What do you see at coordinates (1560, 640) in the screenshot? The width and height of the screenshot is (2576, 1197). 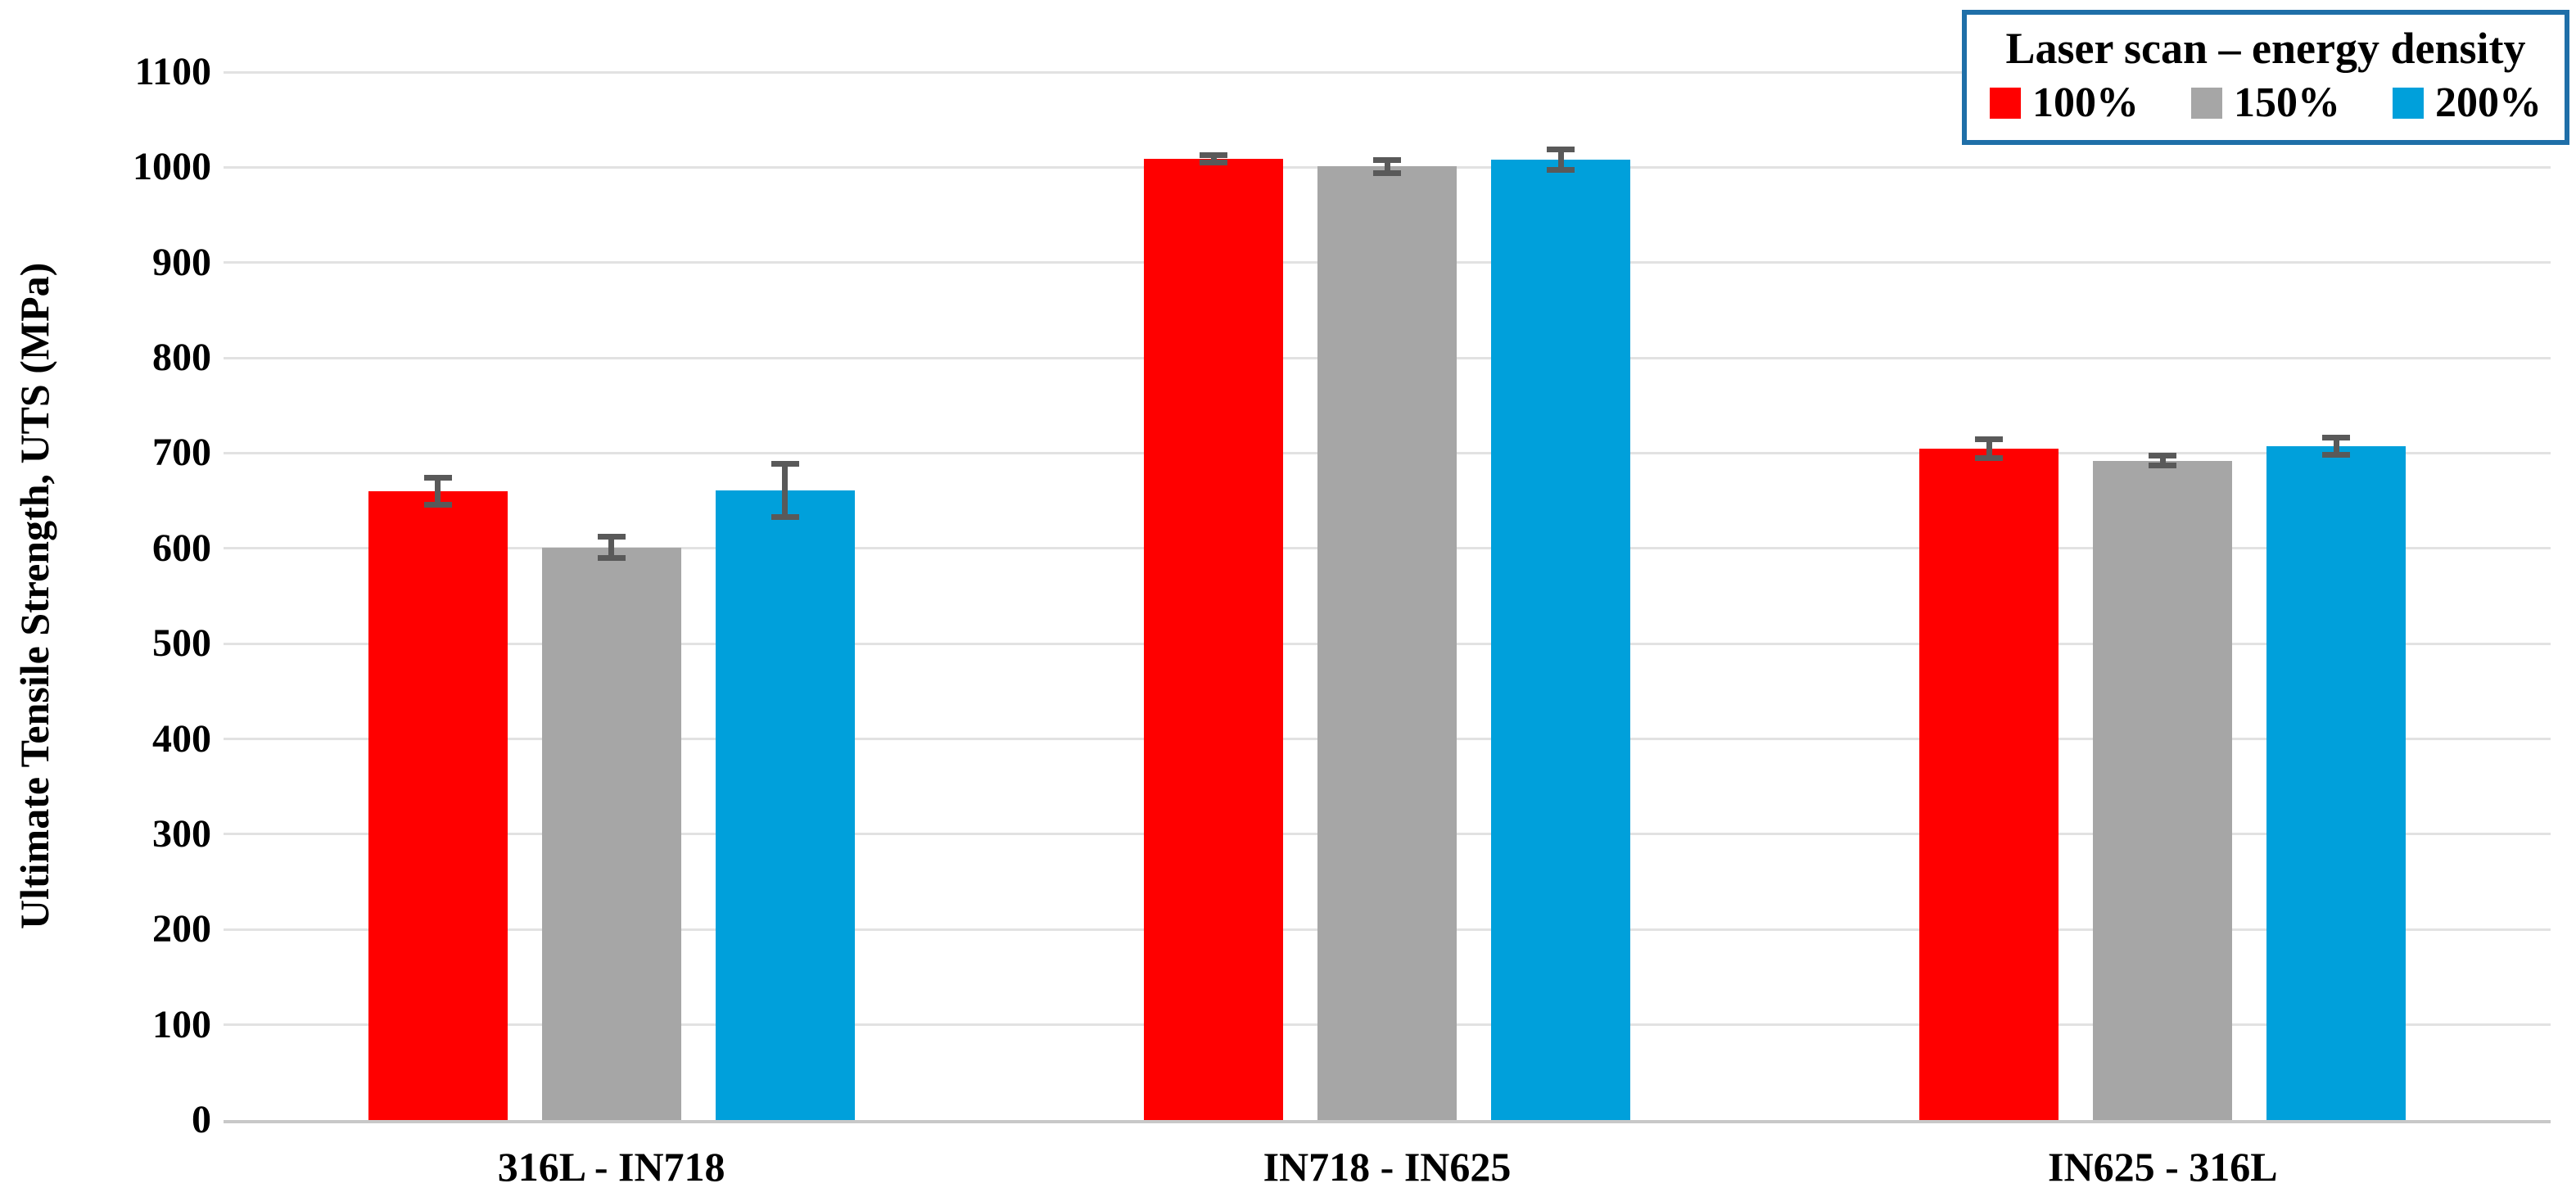 I see `bar-200%-IN718 - IN625` at bounding box center [1560, 640].